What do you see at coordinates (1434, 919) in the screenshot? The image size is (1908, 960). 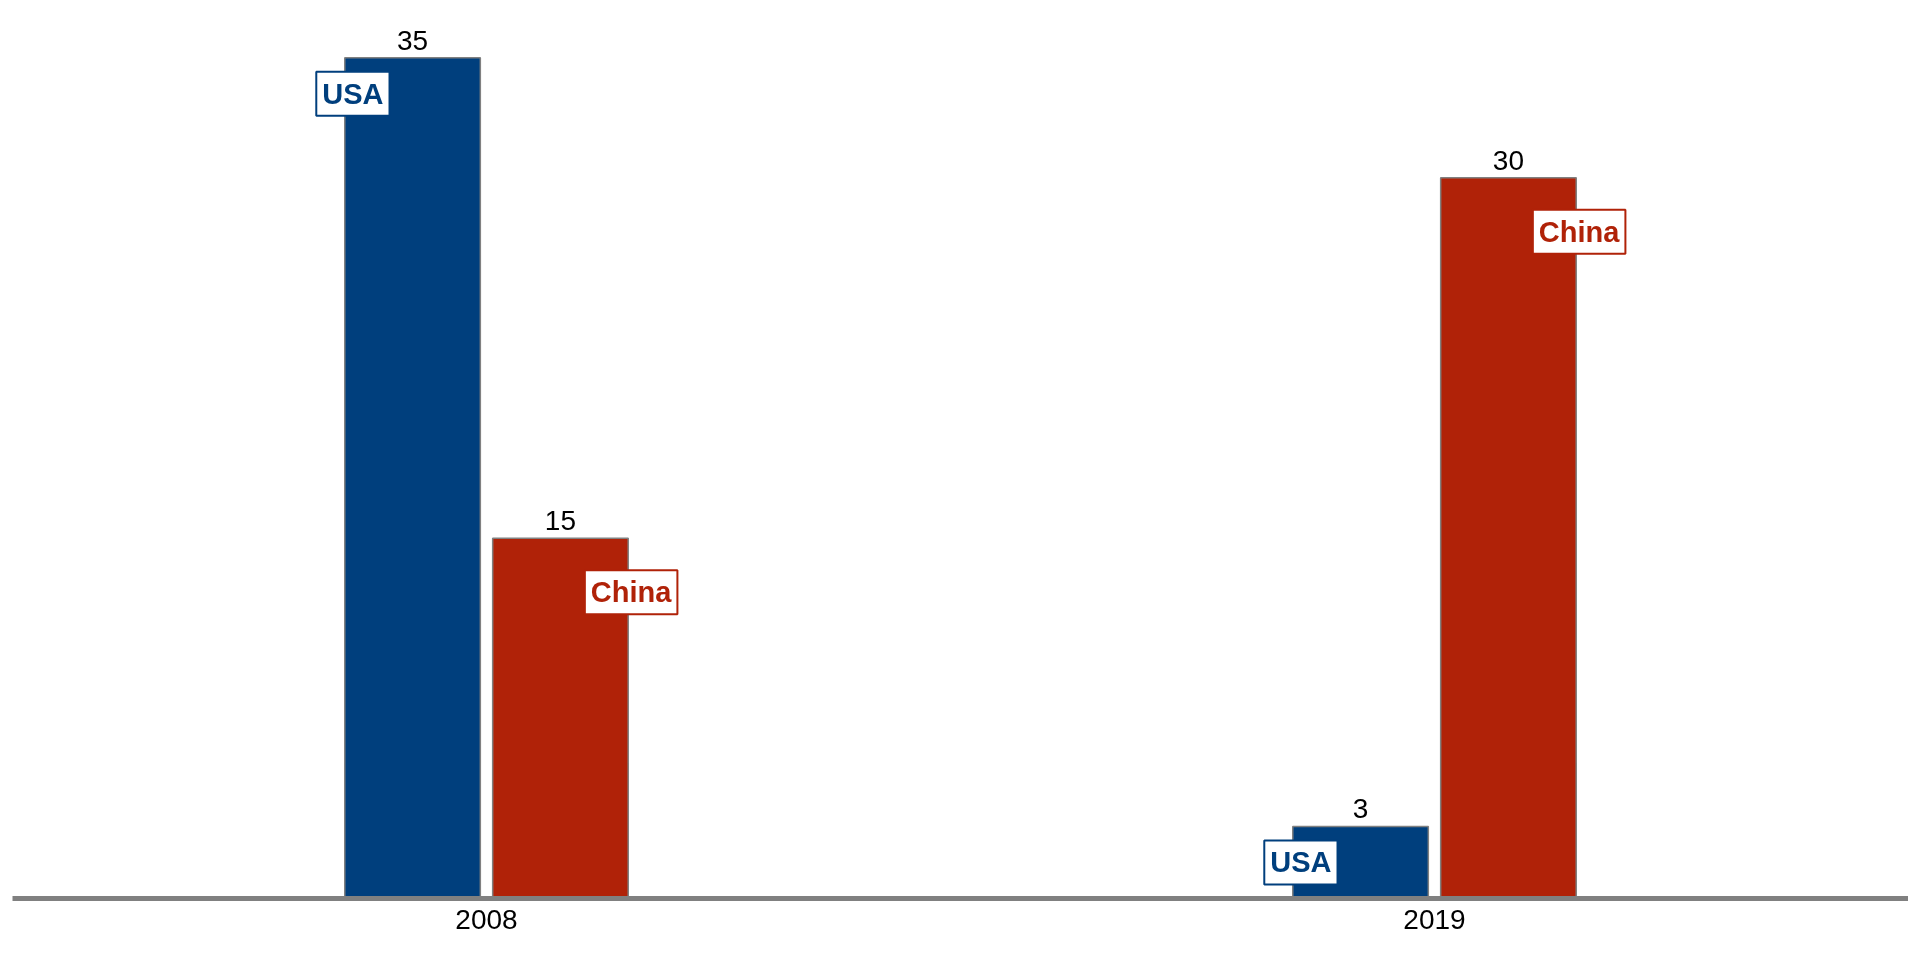 I see `x-tick-label: 2019` at bounding box center [1434, 919].